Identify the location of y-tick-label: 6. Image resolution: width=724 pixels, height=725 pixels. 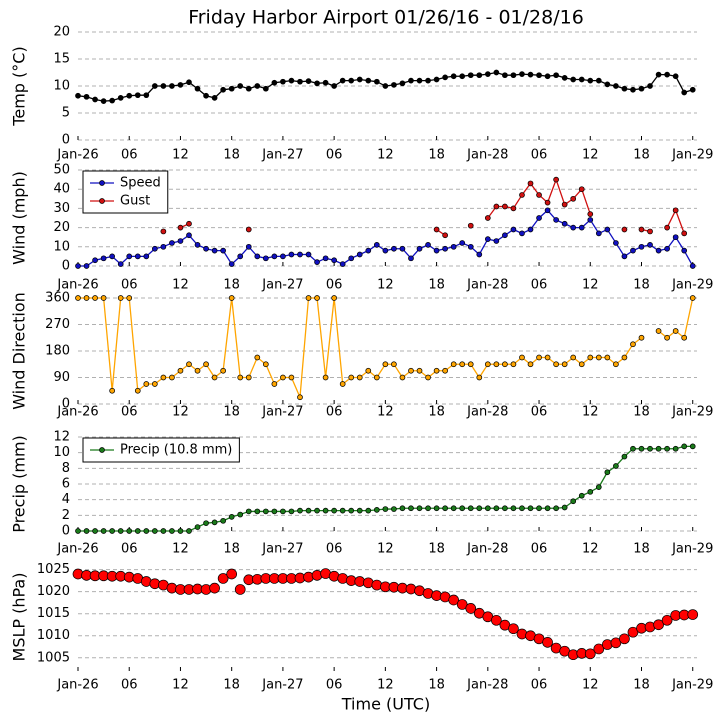
(66, 484).